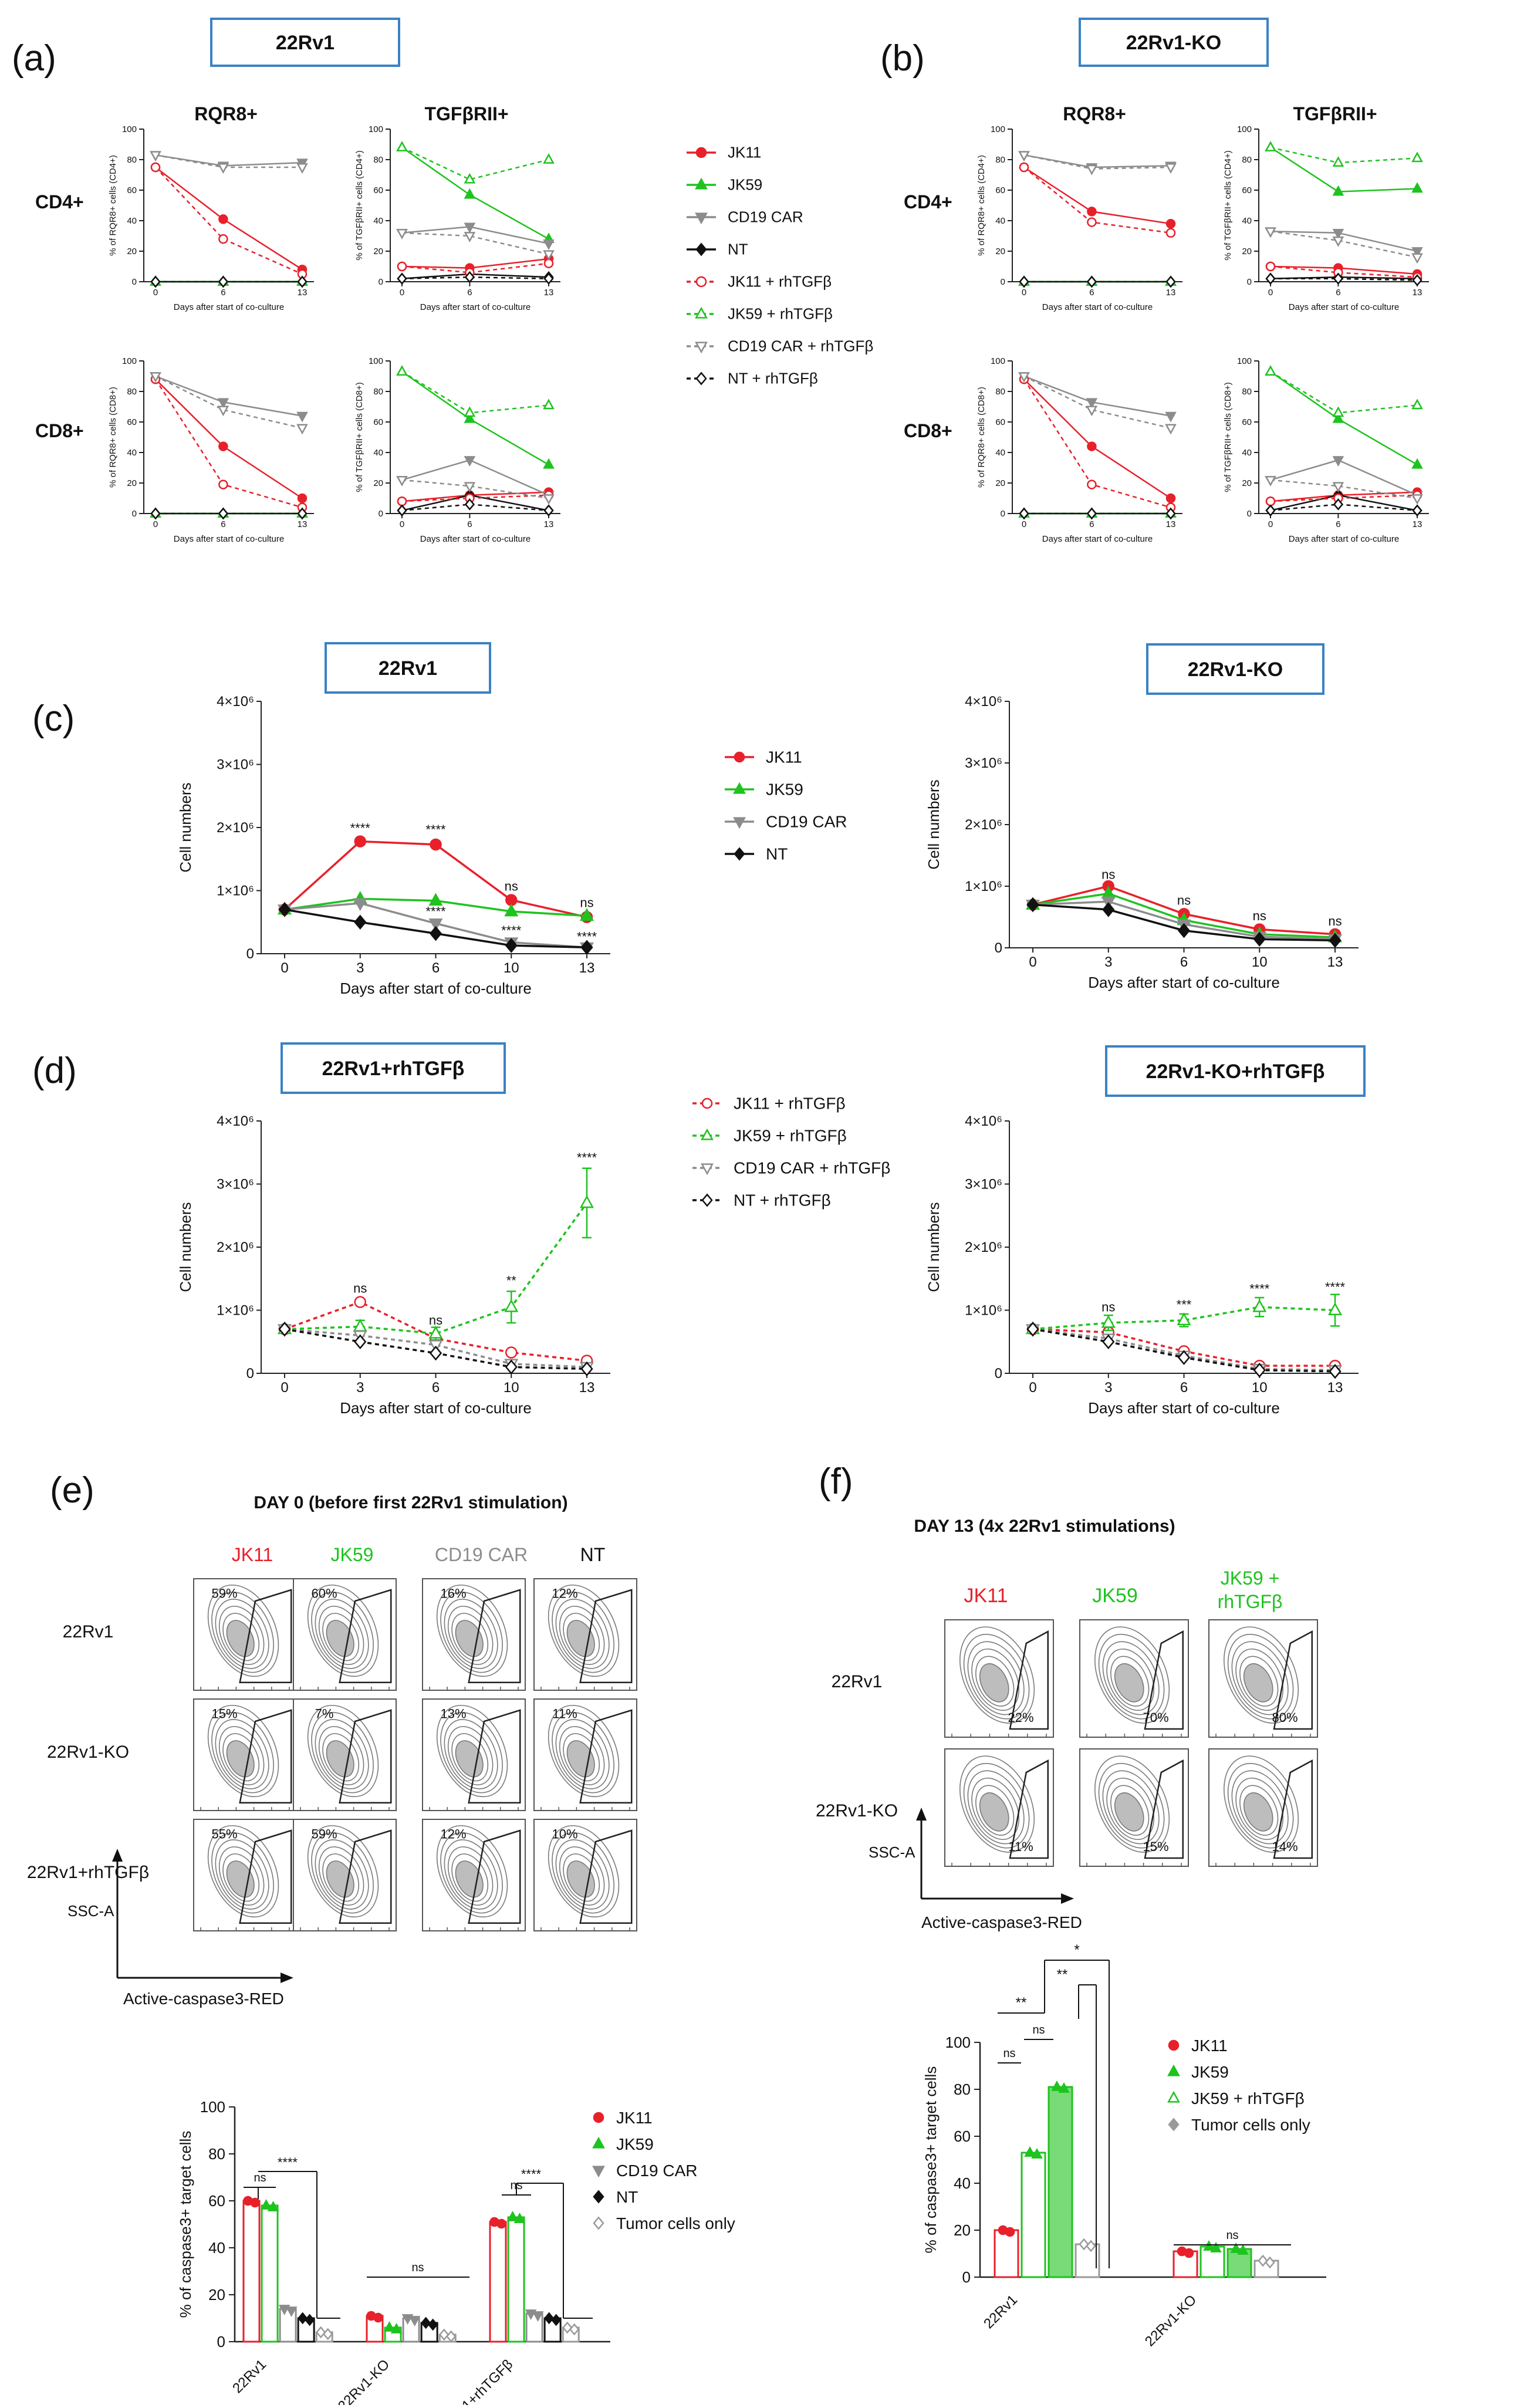 The image size is (1534, 2408). I want to click on legend-ab-marker, so click(701, 282).